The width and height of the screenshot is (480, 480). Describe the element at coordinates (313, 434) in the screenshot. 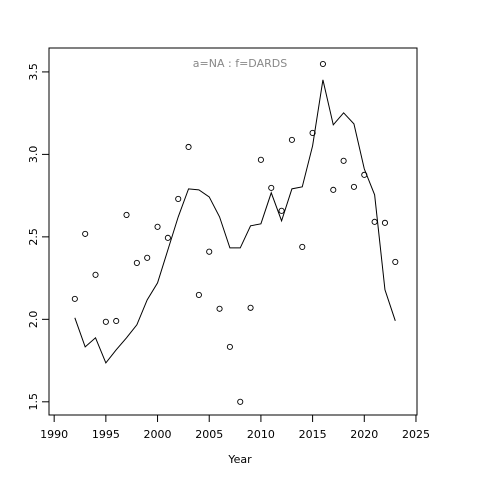

I see `x-tick-label: 2015` at that location.